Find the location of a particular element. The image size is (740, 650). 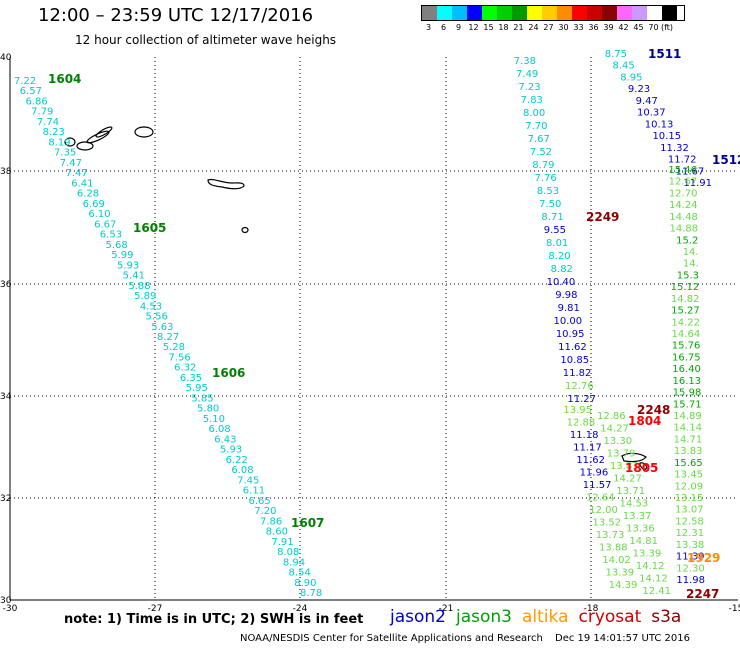

wave-height-value: 11.32 is located at coordinates (674, 148).